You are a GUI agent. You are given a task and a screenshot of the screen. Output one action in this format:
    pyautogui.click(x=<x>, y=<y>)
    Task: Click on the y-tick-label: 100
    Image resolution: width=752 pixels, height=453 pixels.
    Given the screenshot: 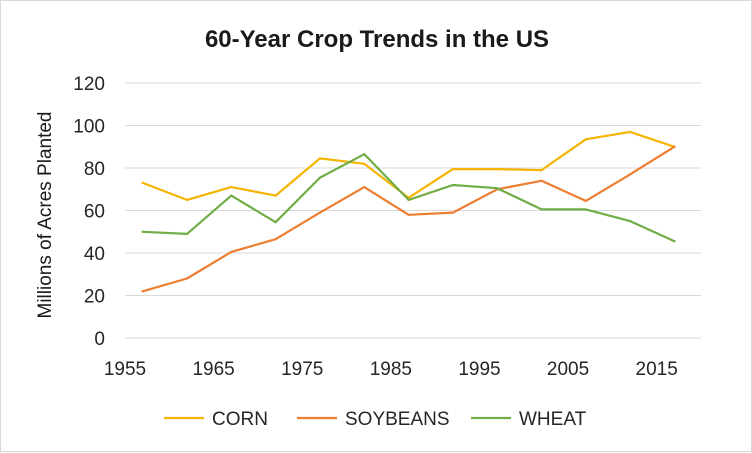 What is the action you would take?
    pyautogui.click(x=89, y=127)
    